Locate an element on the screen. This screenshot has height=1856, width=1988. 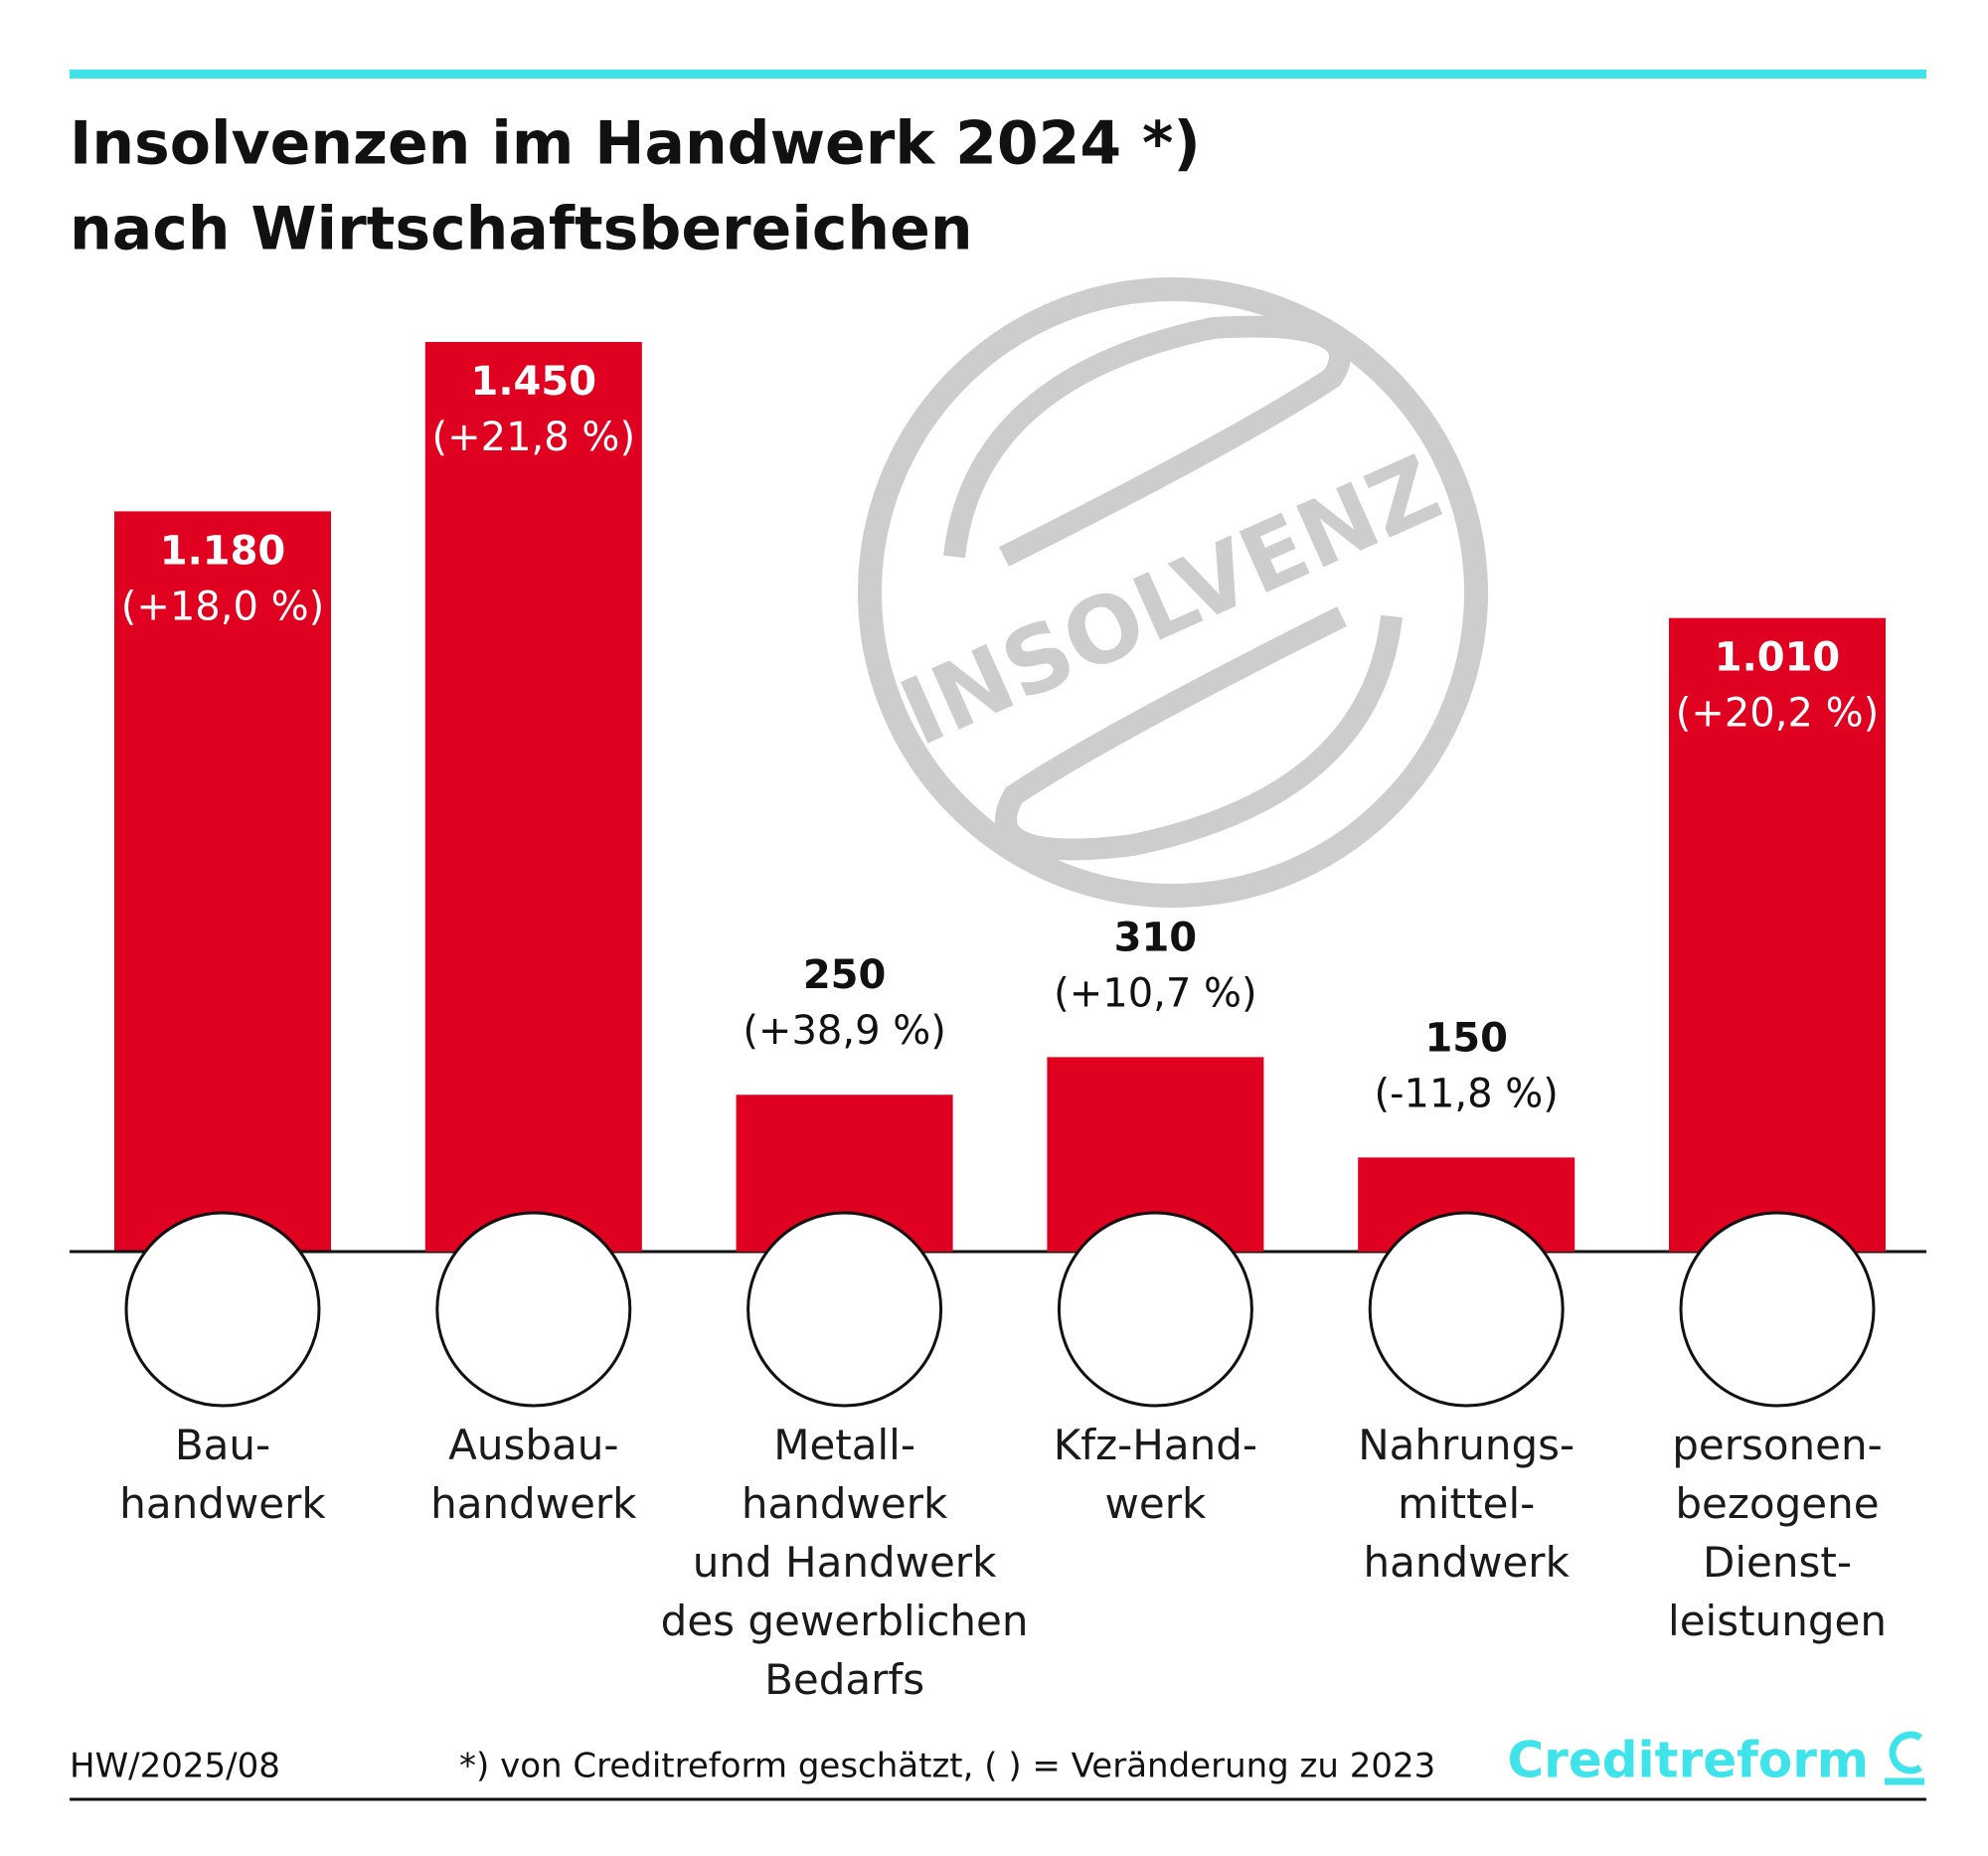
change-label: (+20,2 %) is located at coordinates (1778, 714).